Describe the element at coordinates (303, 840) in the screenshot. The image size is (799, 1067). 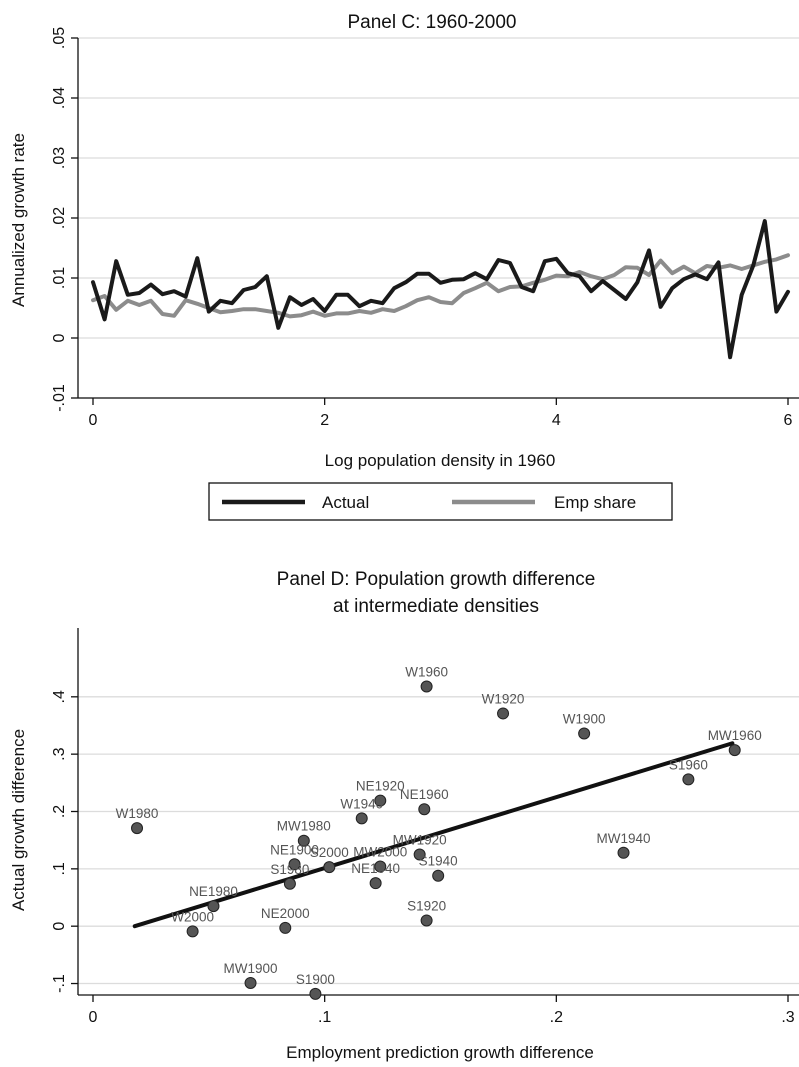
I see `point-mw1980` at that location.